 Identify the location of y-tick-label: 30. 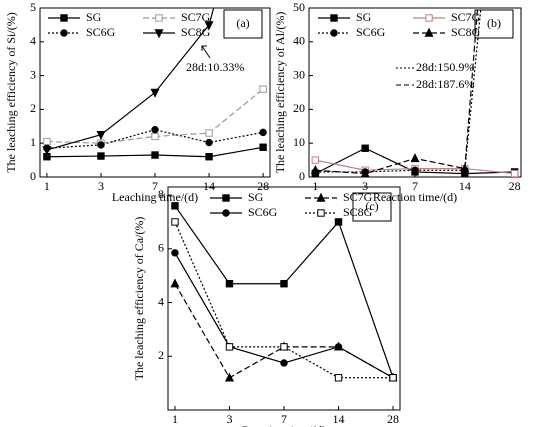
(299, 74).